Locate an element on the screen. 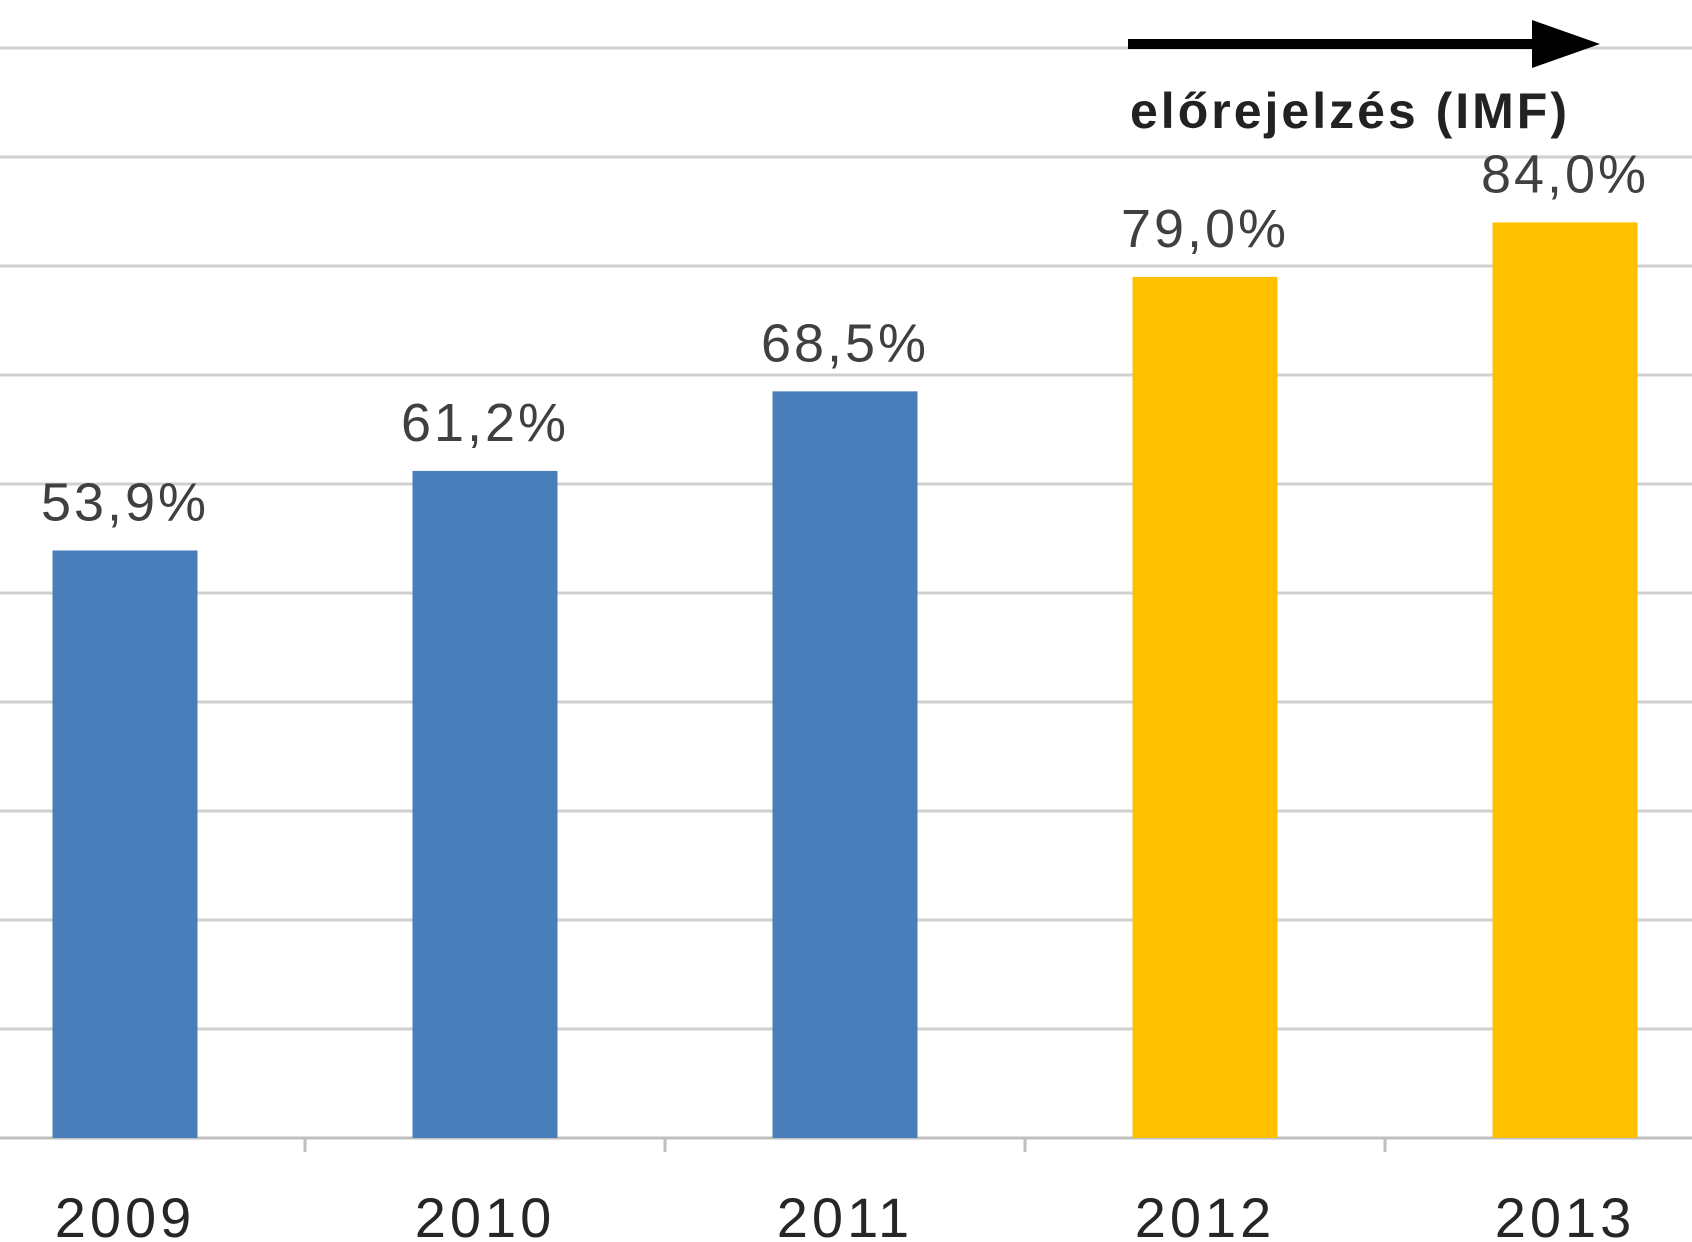 The width and height of the screenshot is (1692, 1242). forecast-annotation: előrejelzés (IMF) is located at coordinates (1364, 79).